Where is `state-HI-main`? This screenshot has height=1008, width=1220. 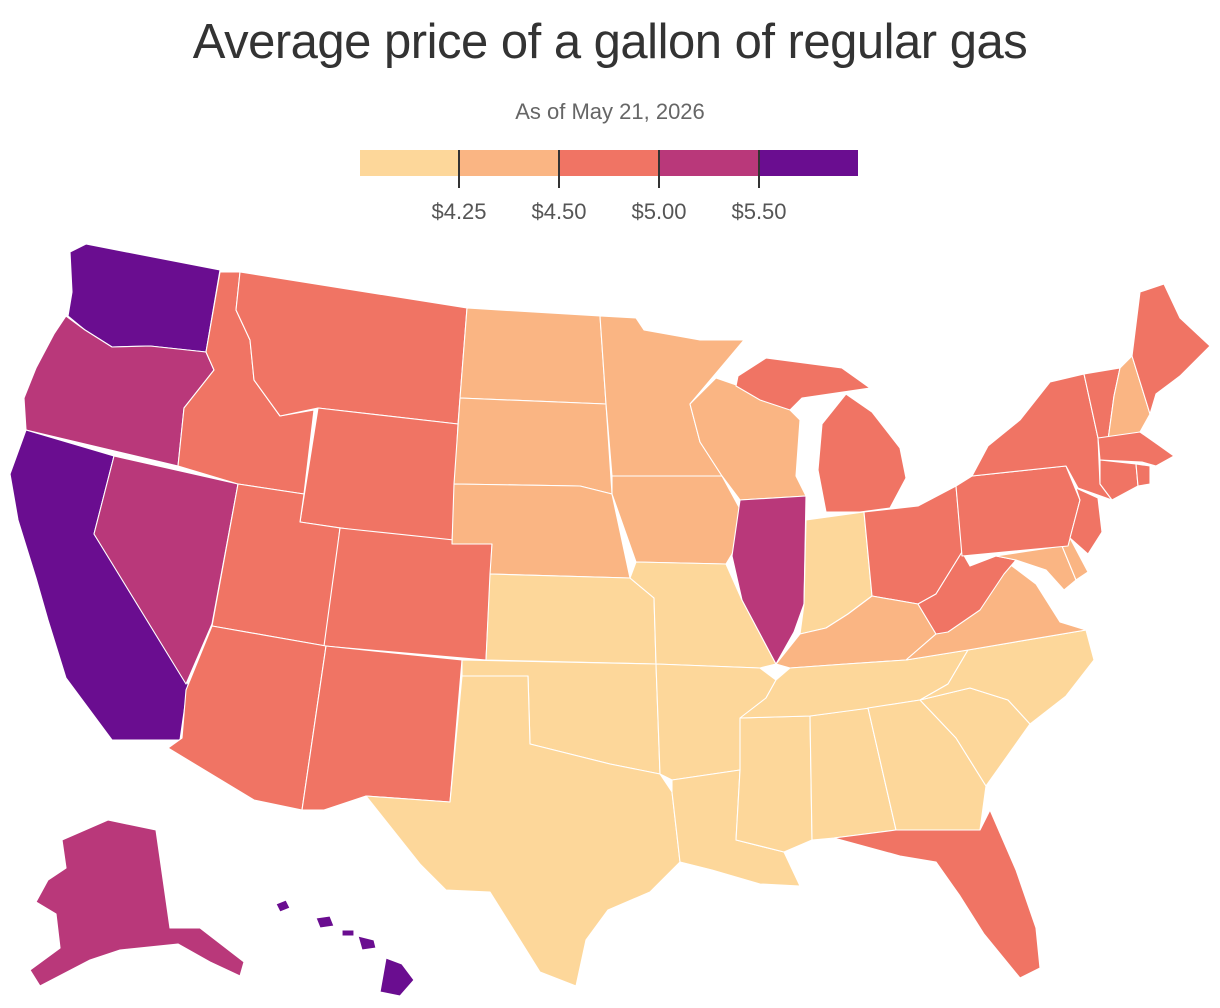 state-HI-main is located at coordinates (397, 977).